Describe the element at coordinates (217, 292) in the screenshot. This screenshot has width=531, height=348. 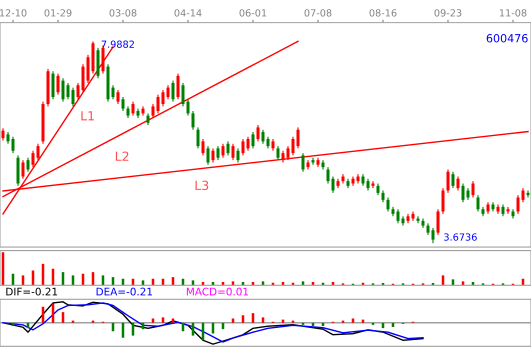
I see `series-label: MACD=0.01` at that location.